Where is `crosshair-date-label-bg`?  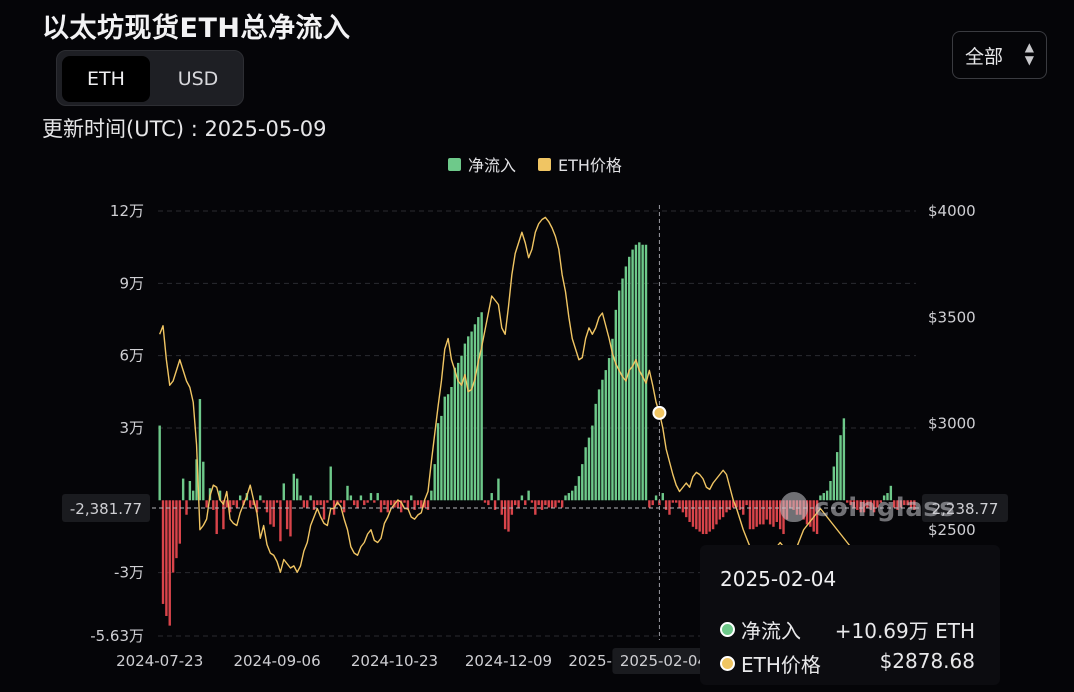 crosshair-date-label-bg is located at coordinates (659, 661).